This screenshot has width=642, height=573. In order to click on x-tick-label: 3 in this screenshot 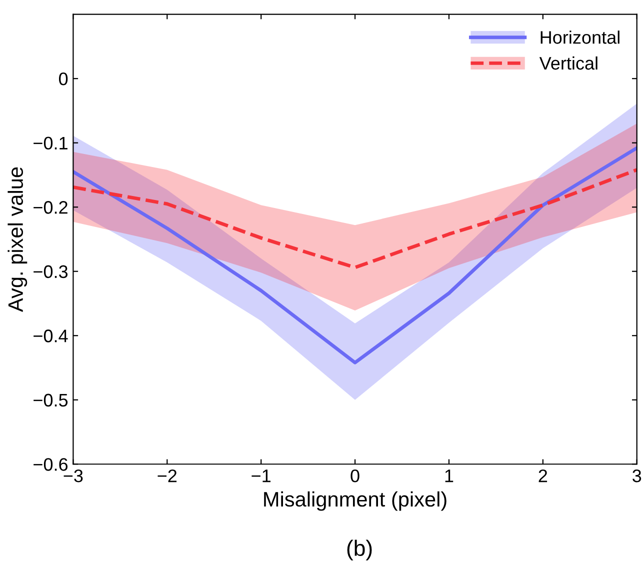, I will do `click(637, 475)`.